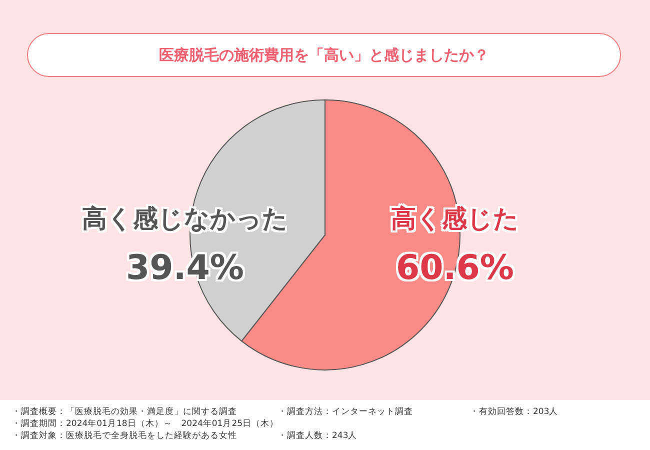  What do you see at coordinates (324, 55) in the screenshot?
I see `chart-title: 医療脱毛の施術費用を「高い」と感じましたか？` at bounding box center [324, 55].